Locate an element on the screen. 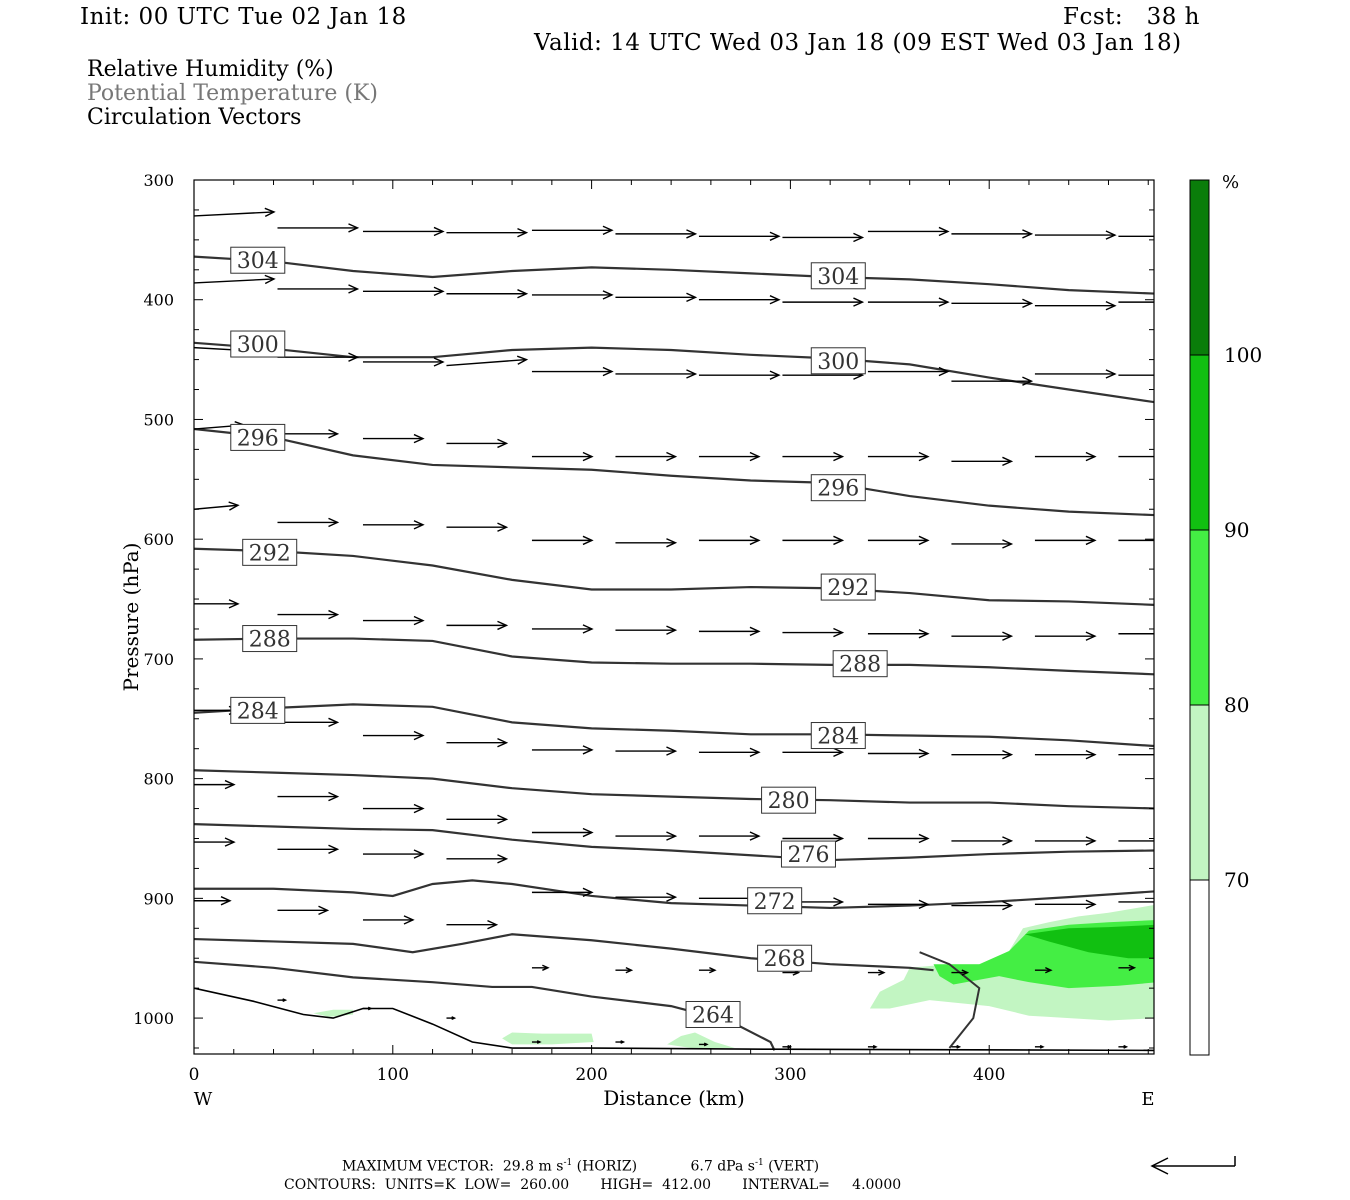 The image size is (1350, 1200). contour-label-280: 280 is located at coordinates (789, 800).